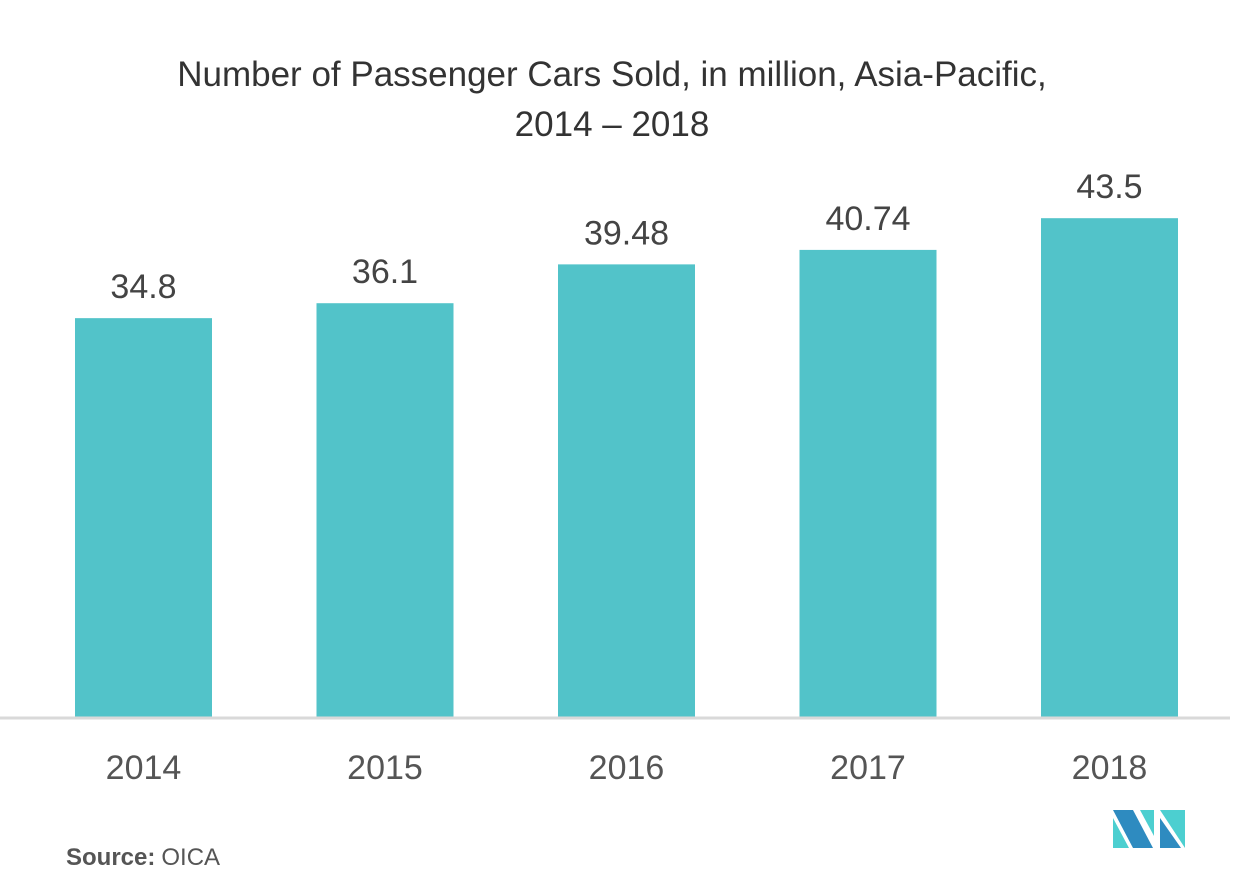  I want to click on x-tick-label: 2017, so click(868, 768).